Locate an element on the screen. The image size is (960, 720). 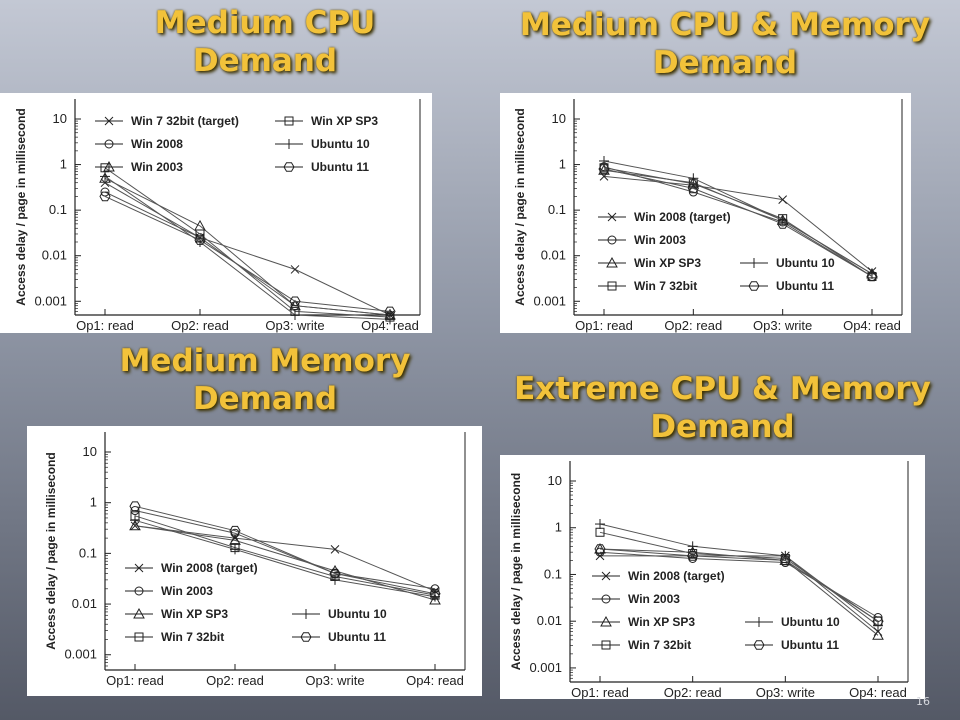
legend-item-3: Win 2003 is located at coordinates (139, 167).